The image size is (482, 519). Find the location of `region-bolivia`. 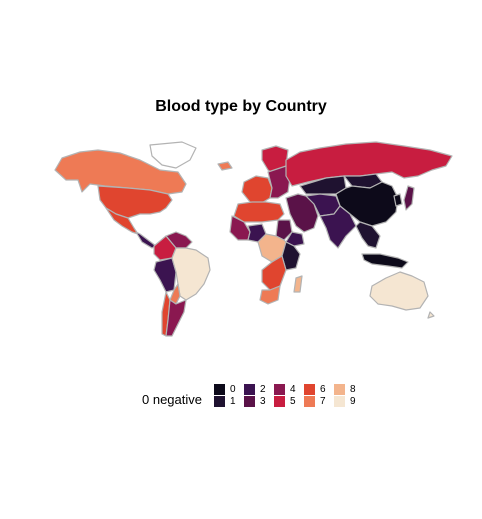

region-bolivia is located at coordinates (175, 294).